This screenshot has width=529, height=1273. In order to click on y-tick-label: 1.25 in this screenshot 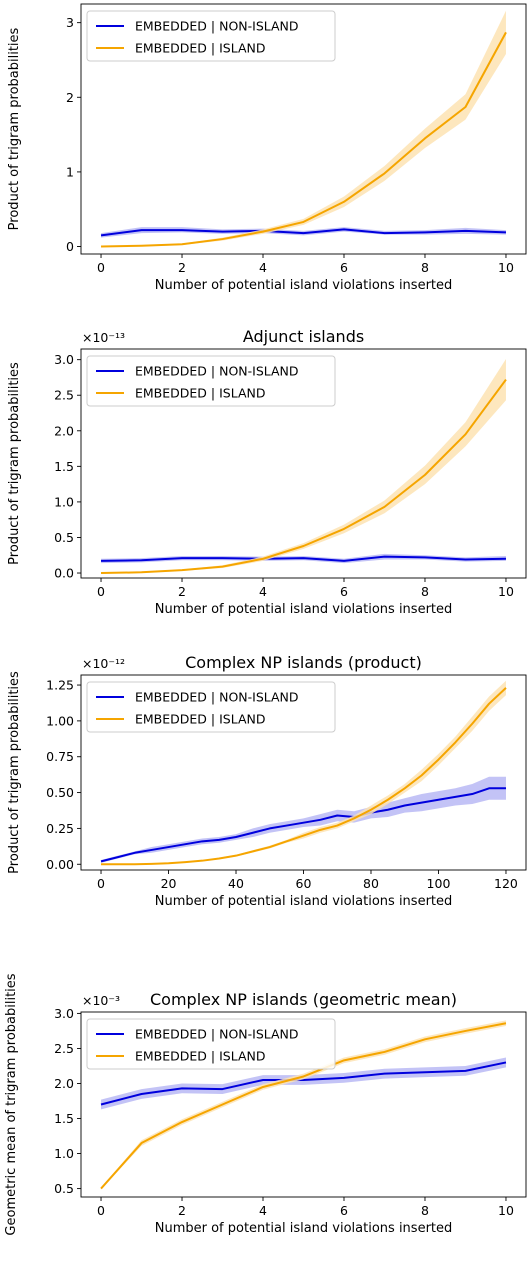, I will do `click(60, 685)`.